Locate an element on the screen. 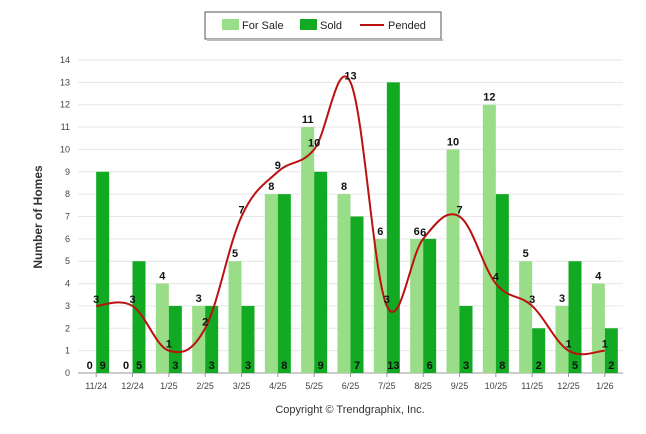  sold-value-label: 13 is located at coordinates (393, 366).